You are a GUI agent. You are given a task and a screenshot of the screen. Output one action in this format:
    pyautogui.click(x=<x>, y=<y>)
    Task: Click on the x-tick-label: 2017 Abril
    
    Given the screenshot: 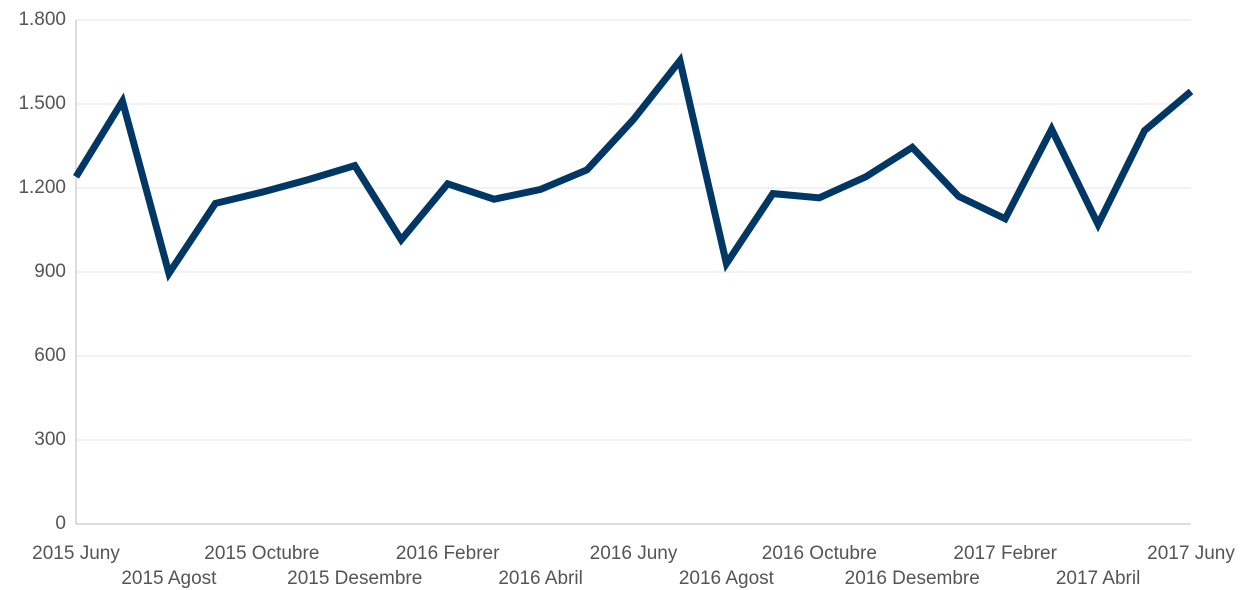 What is the action you would take?
    pyautogui.click(x=1098, y=578)
    